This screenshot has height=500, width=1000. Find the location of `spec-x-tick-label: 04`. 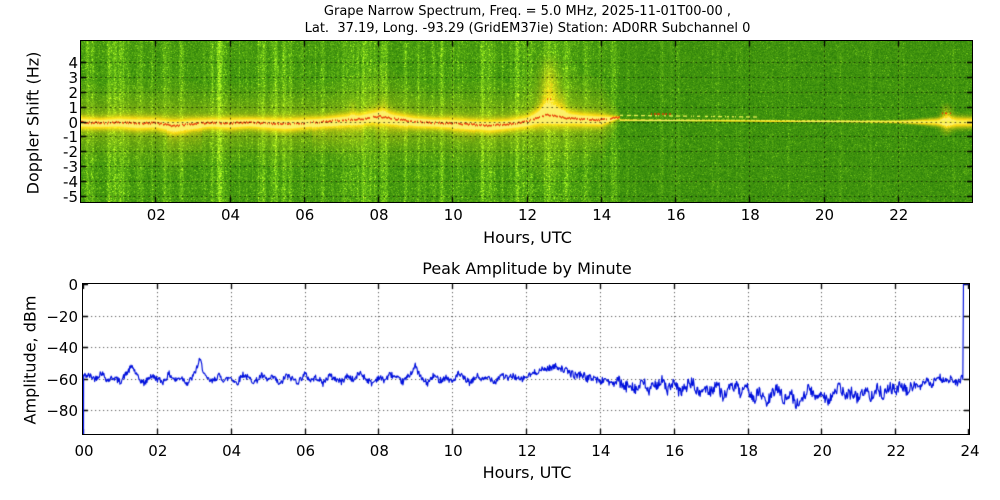

spec-x-tick-label: 04 is located at coordinates (230, 215).